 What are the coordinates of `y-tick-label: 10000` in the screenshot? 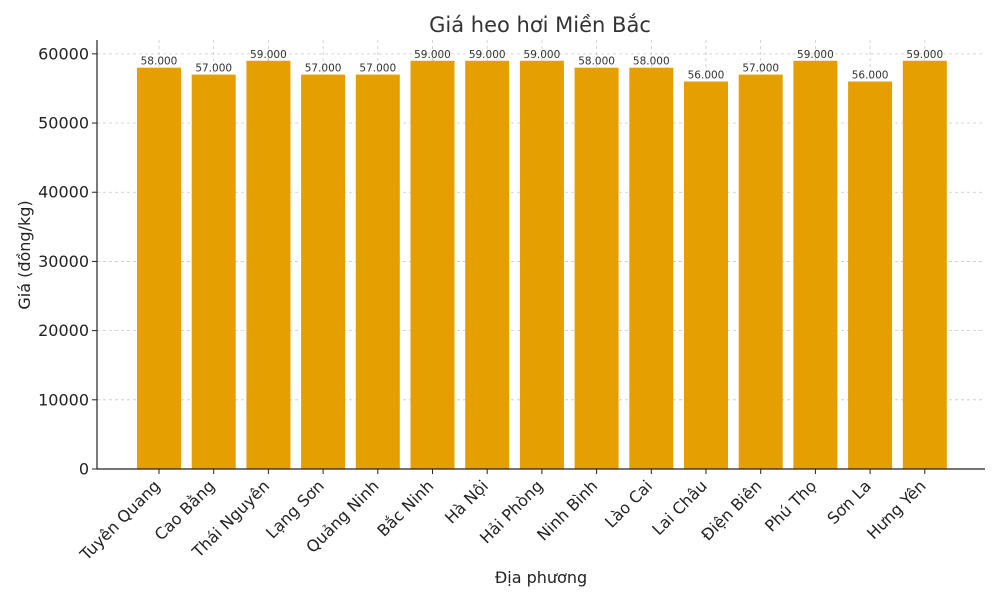 It's located at (63, 399).